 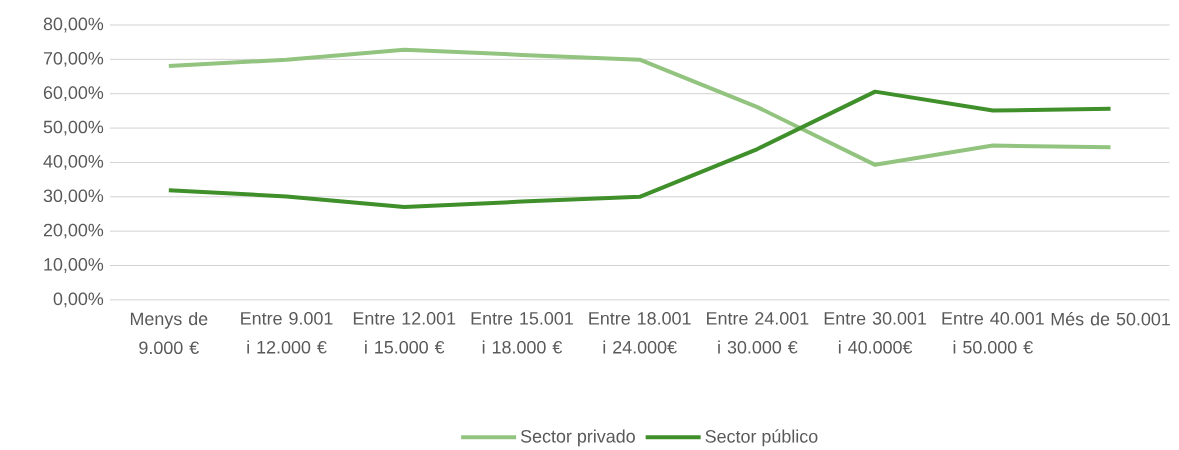 What do you see at coordinates (640, 333) in the screenshot?
I see `x-tick-label: Entre 18.001 i 24.000€` at bounding box center [640, 333].